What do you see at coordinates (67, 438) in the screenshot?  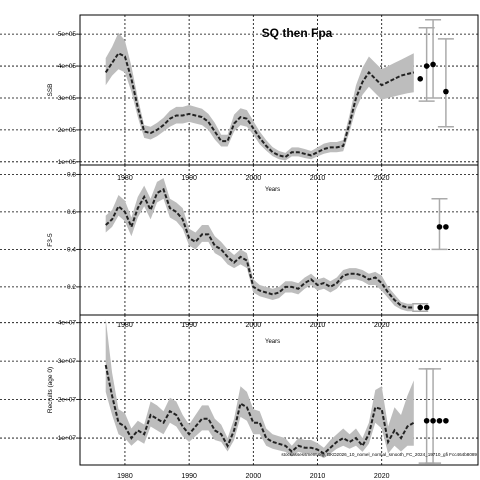 I see `y-tick-label: 1e+07` at bounding box center [67, 438].